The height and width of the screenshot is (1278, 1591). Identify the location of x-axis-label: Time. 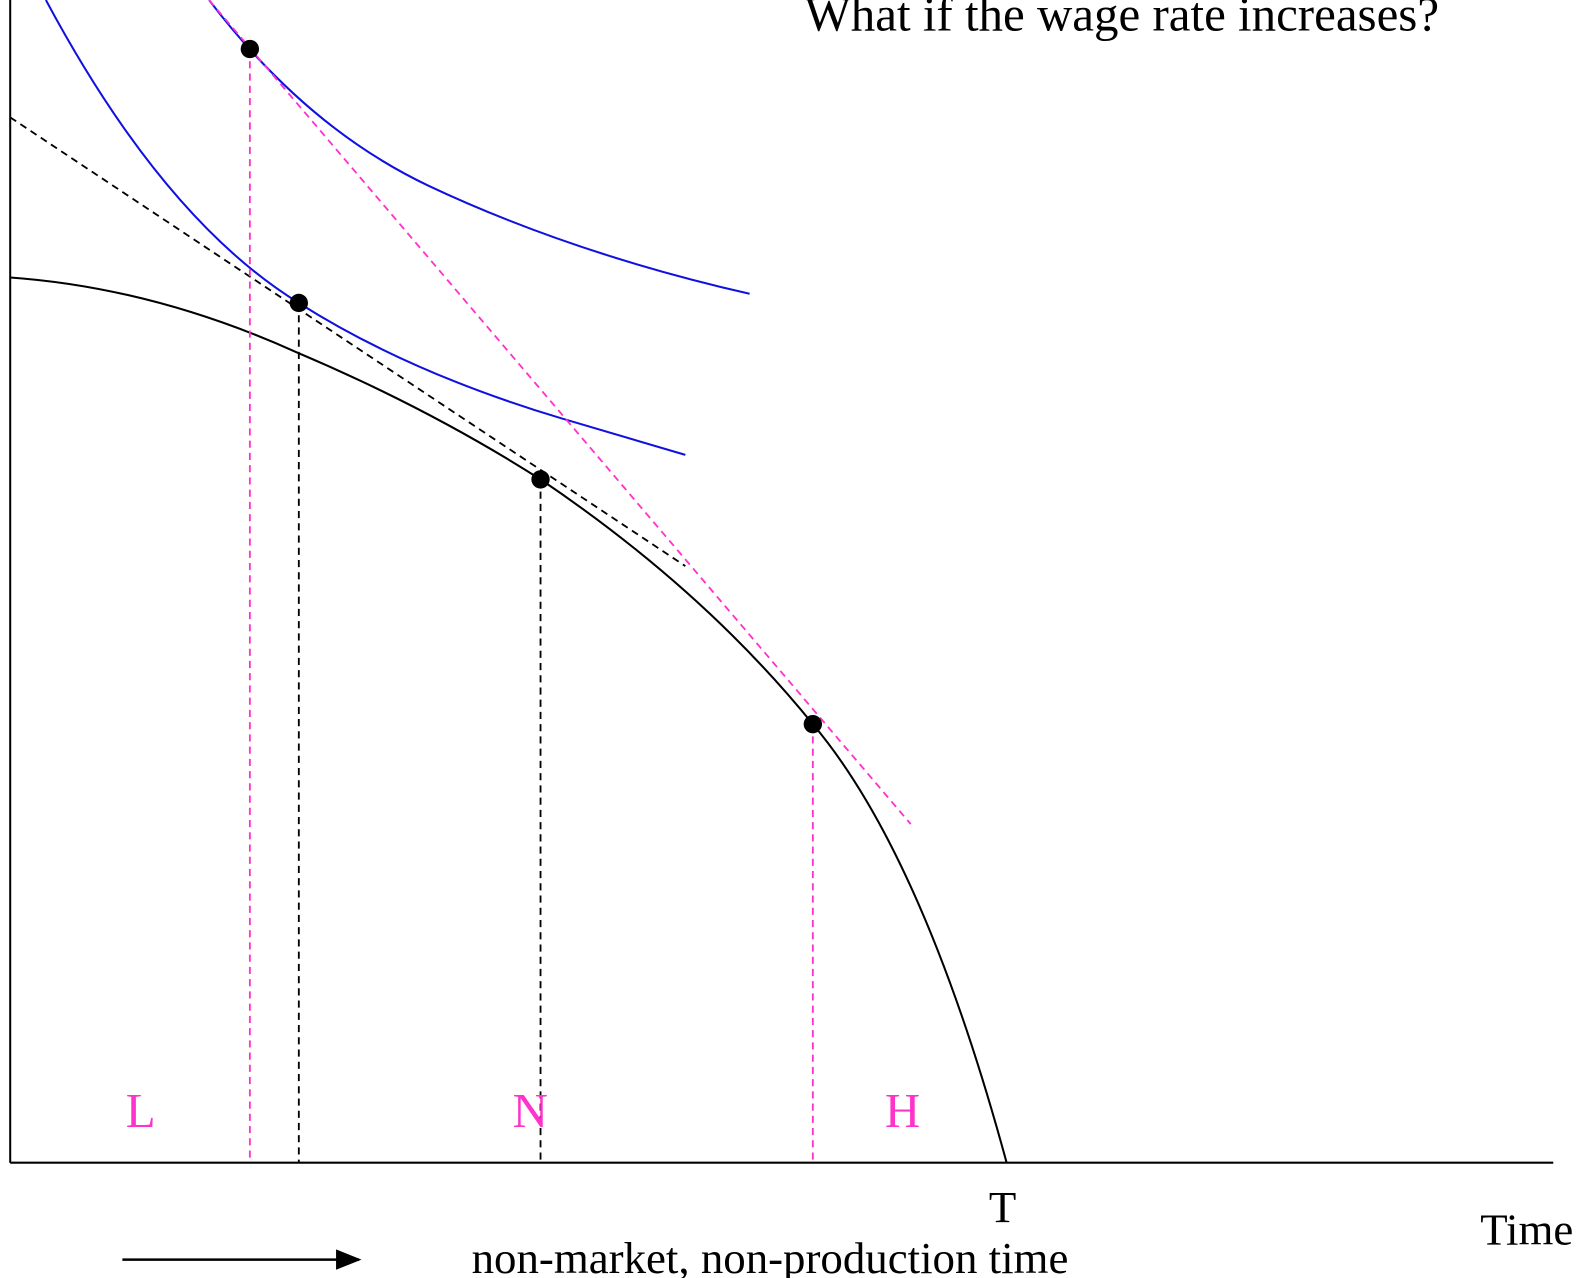
(1526, 1229).